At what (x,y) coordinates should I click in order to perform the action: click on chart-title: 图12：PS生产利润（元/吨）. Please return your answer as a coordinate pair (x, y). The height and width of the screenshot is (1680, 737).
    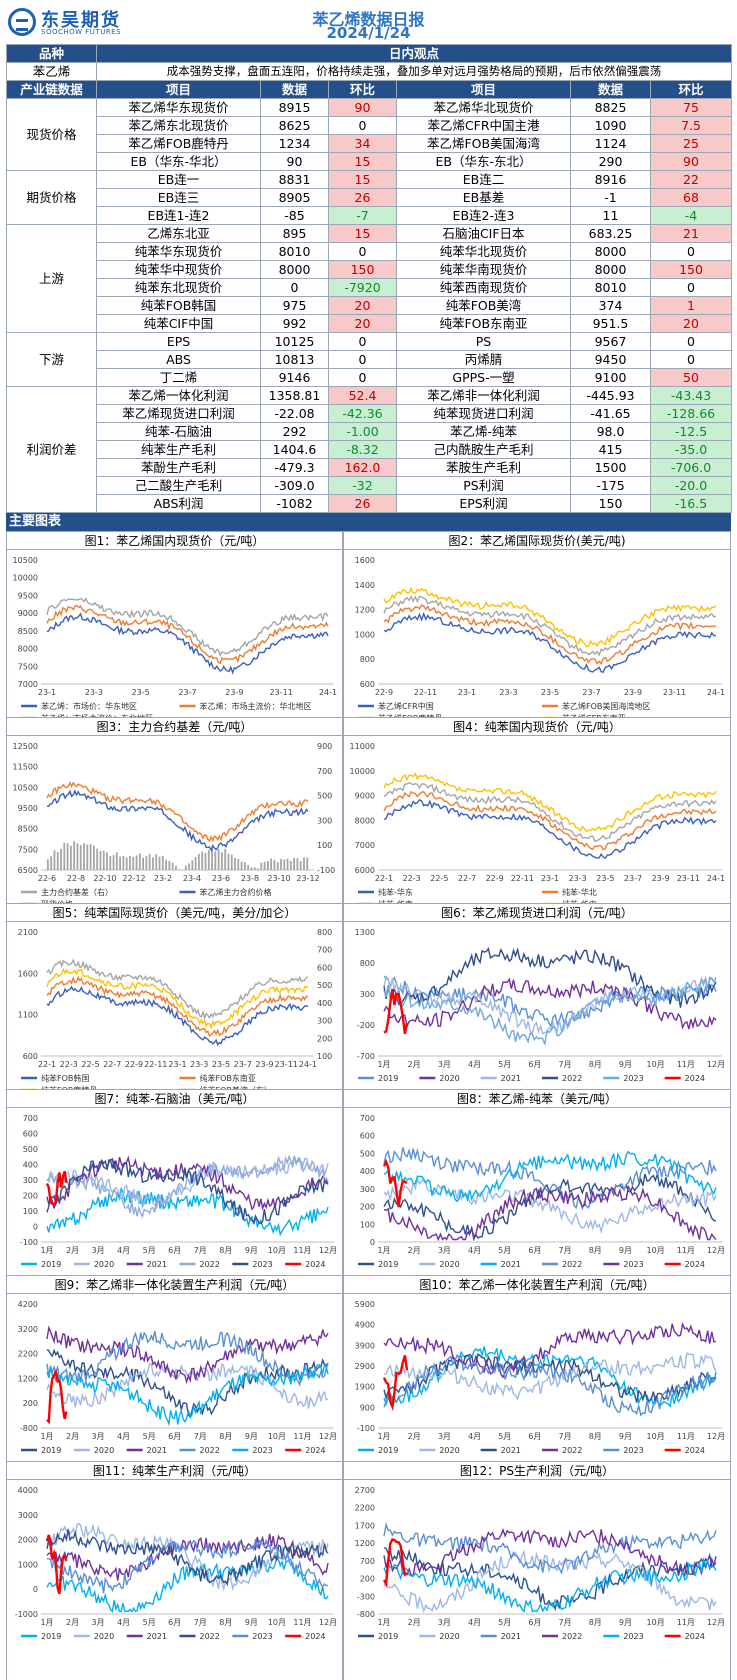
    Looking at the image, I should click on (537, 1471).